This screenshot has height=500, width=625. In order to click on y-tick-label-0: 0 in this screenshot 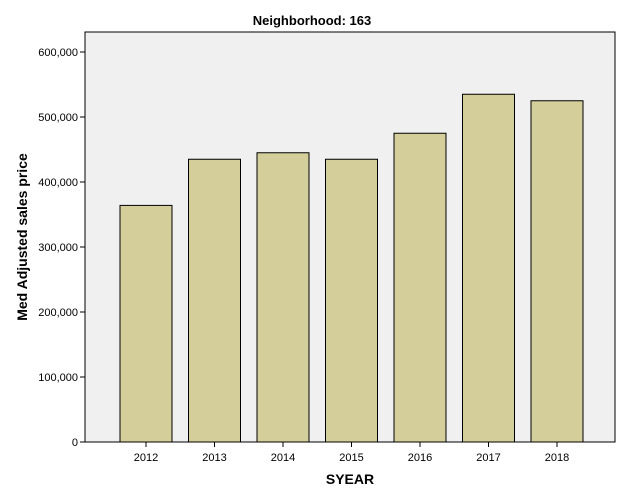, I will do `click(75, 443)`.